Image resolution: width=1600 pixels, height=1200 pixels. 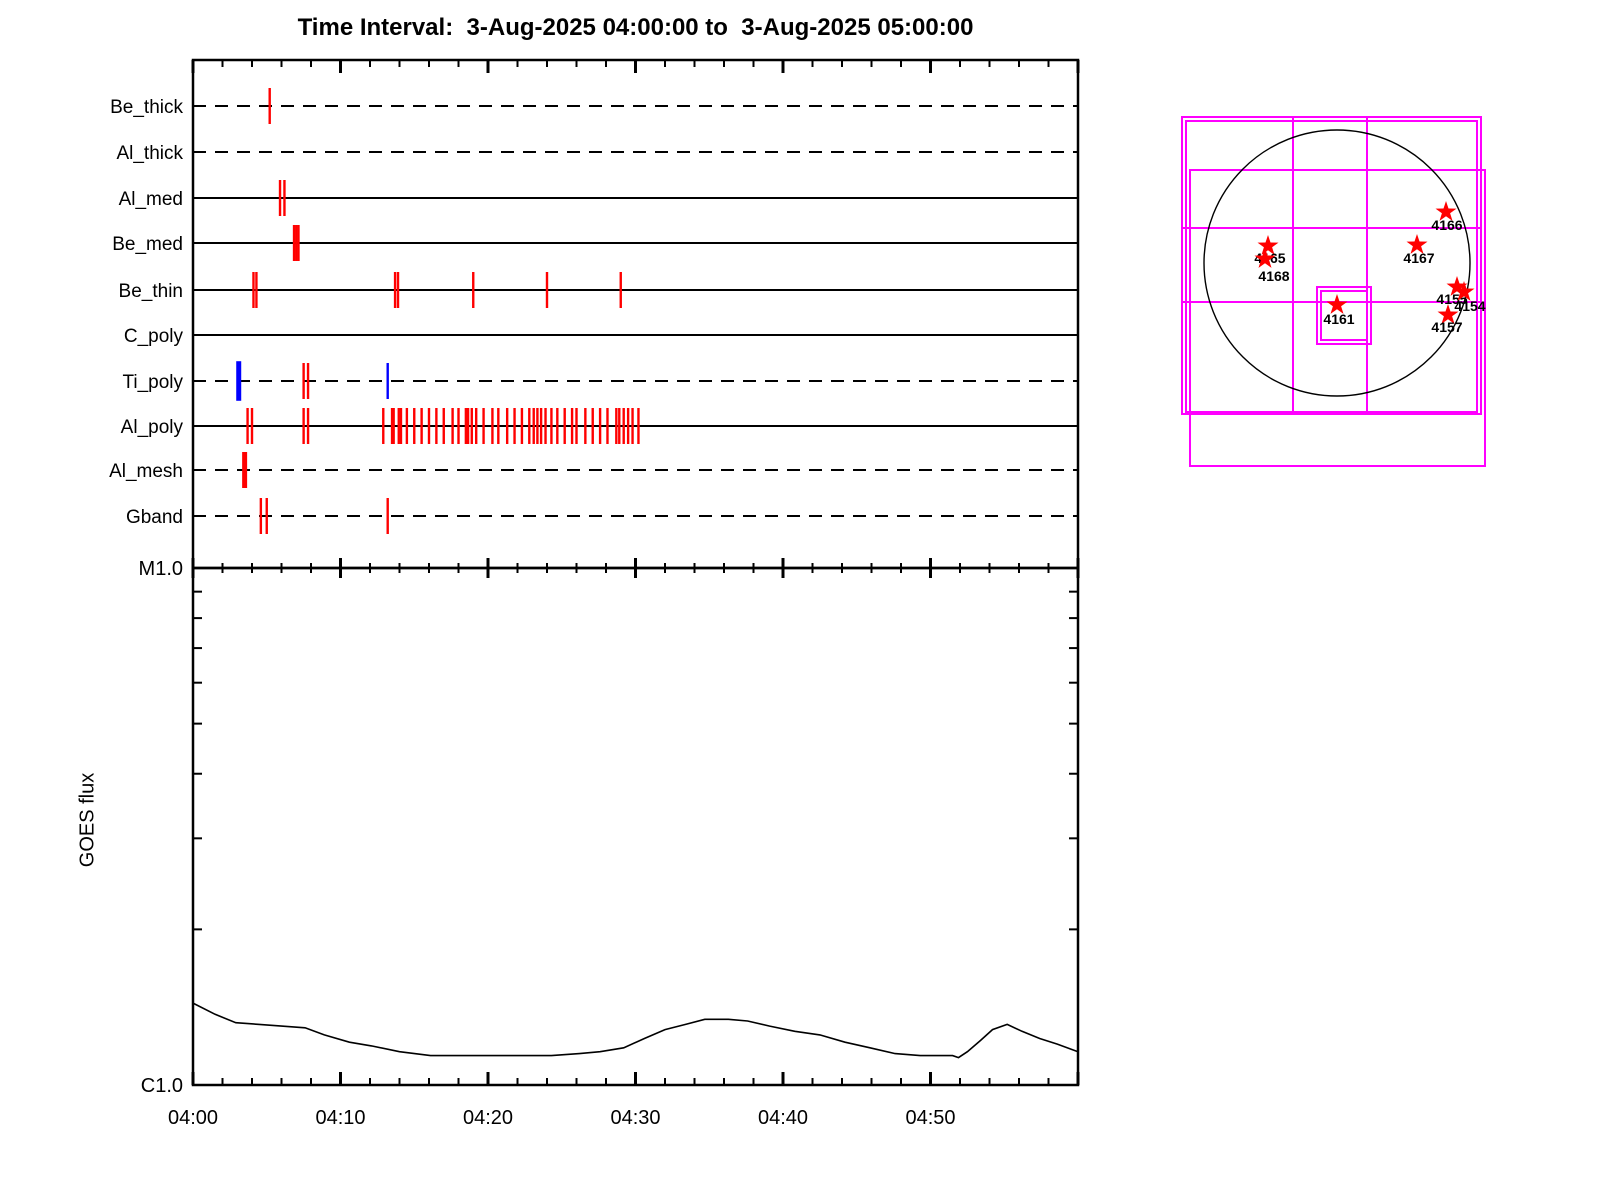 I want to click on active-region-4168: 4168, so click(x=1272, y=266).